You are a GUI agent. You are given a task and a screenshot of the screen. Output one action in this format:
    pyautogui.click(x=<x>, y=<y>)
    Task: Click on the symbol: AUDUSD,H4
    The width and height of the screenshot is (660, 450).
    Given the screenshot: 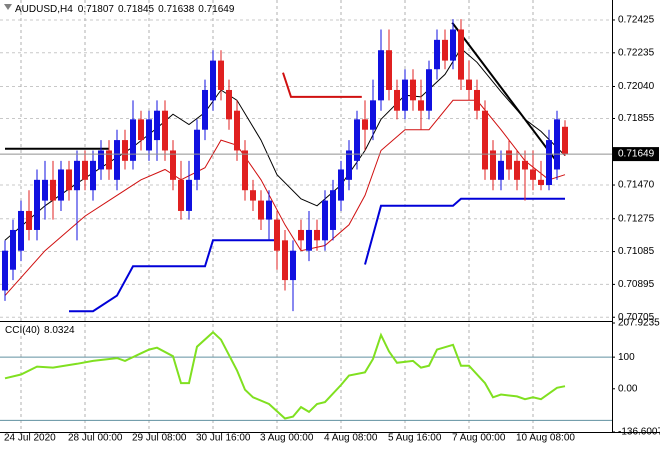 What is the action you would take?
    pyautogui.click(x=44, y=9)
    